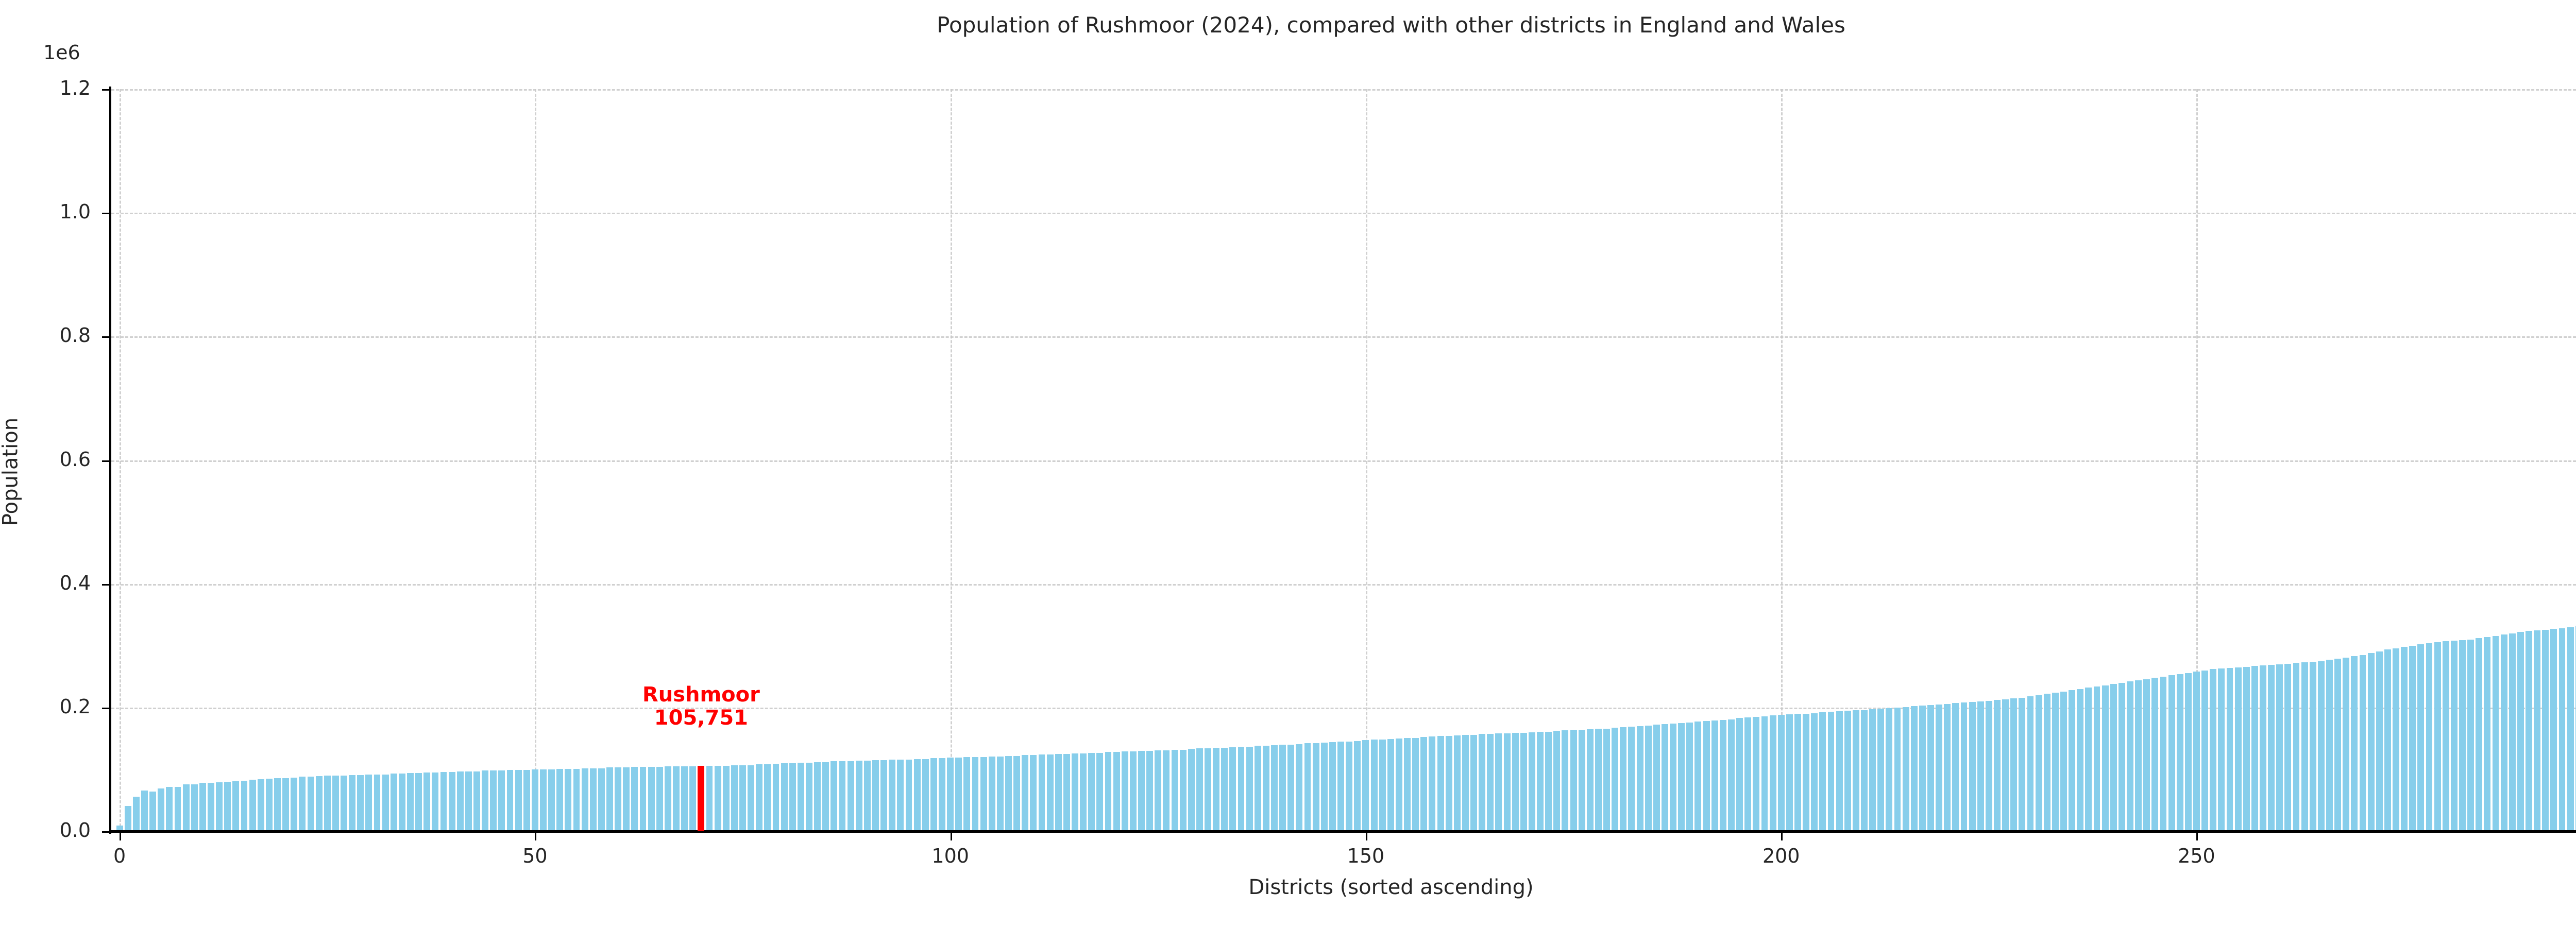 This screenshot has height=927, width=2576. What do you see at coordinates (11, 471) in the screenshot?
I see `y-axis-label: Population` at bounding box center [11, 471].